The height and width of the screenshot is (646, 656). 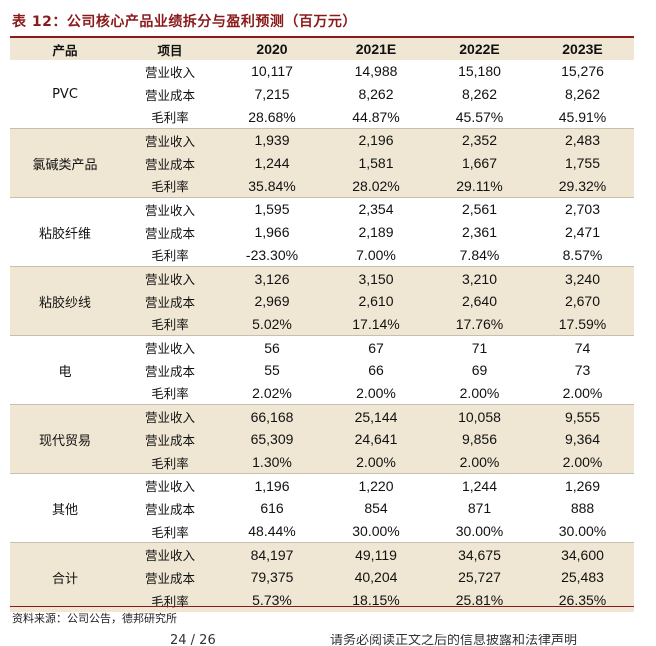 What do you see at coordinates (272, 416) in the screenshot?
I see `value-cell: 66,168` at bounding box center [272, 416].